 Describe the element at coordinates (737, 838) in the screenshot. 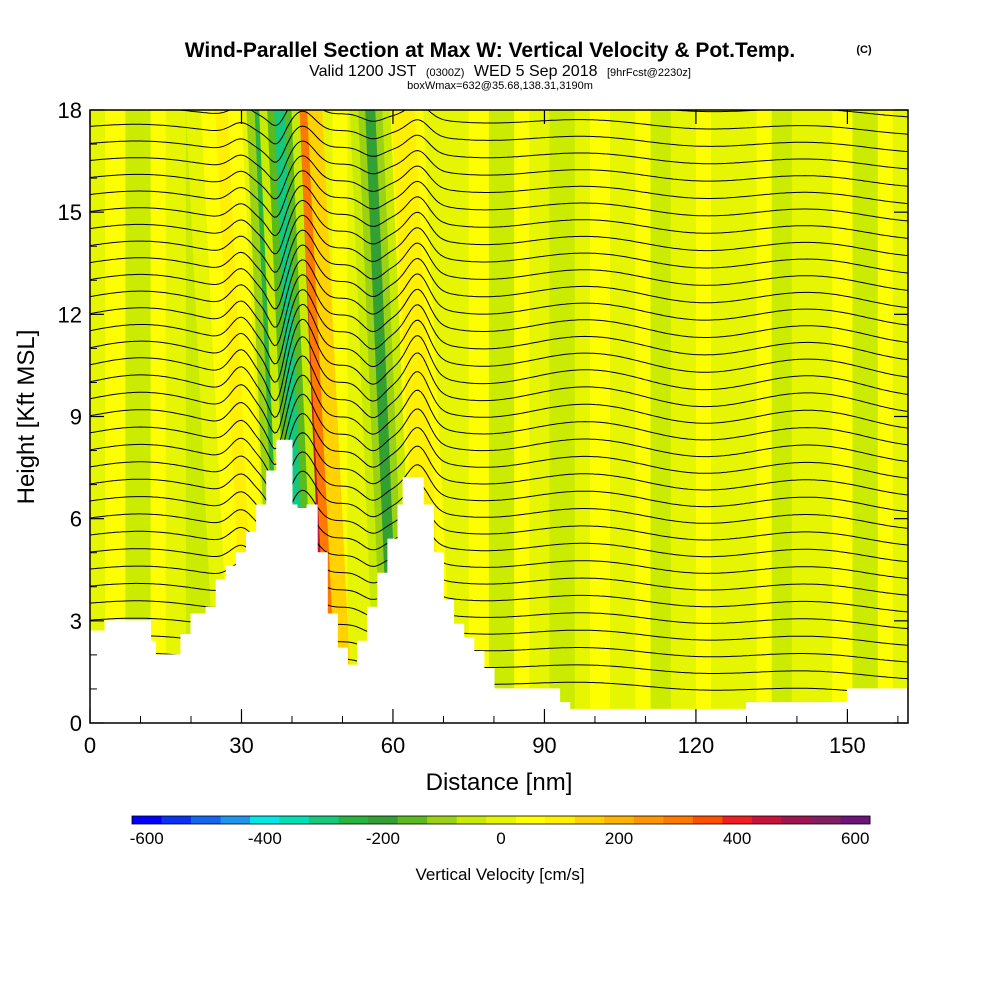

I see `colorbar-tick-label: 400` at that location.